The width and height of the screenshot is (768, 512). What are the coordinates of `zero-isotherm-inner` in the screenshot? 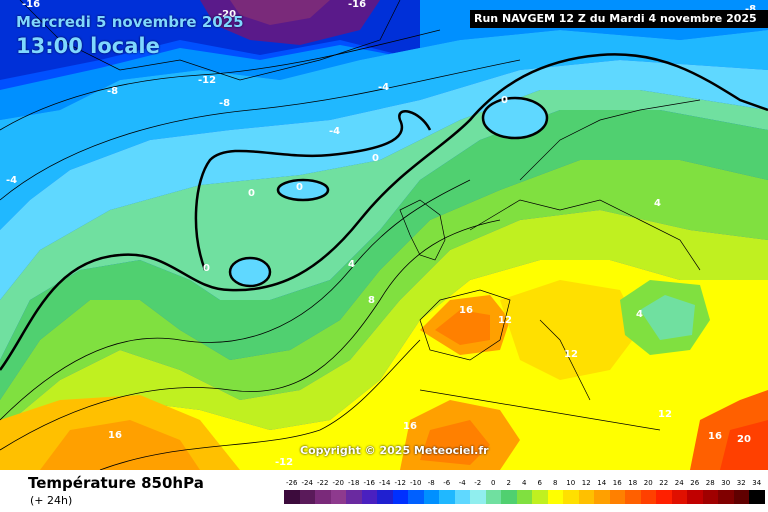 It's located at (313, 190).